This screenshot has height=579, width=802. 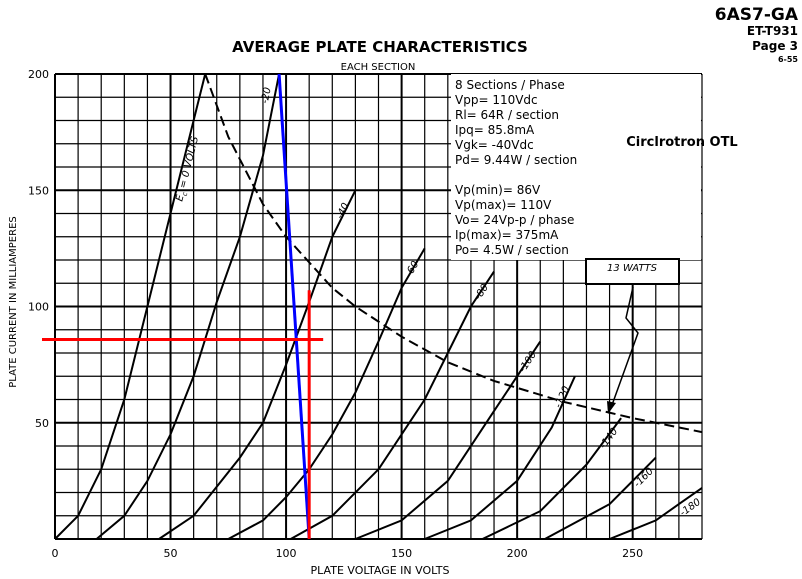 I want to click on power-limit-label: 13 WATTS, so click(x=632, y=268).